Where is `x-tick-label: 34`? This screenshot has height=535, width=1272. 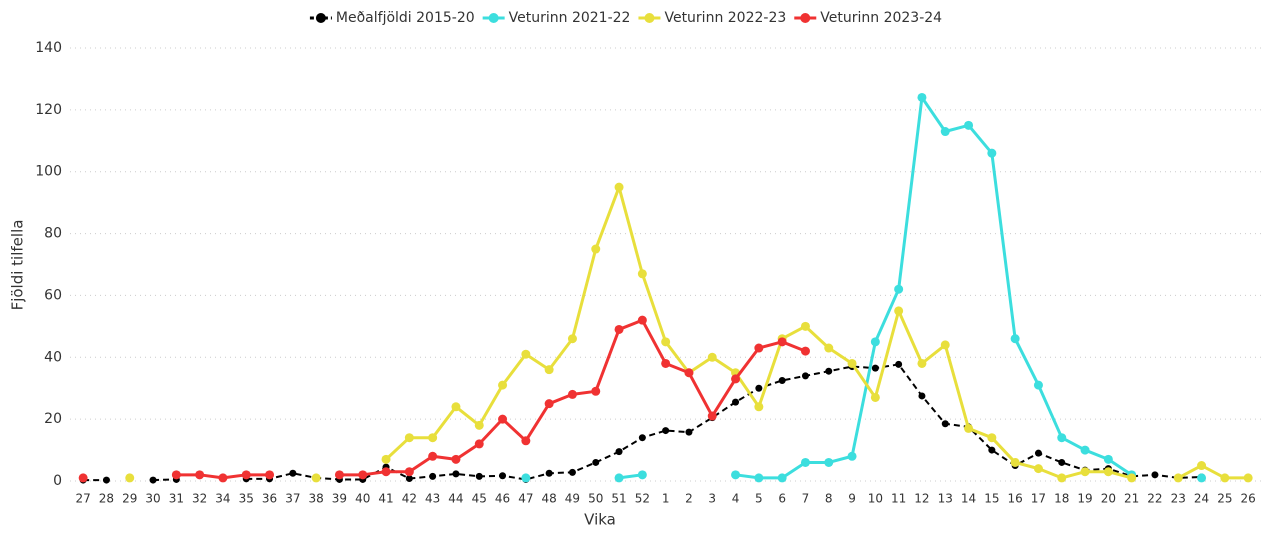 x-tick-label: 34 is located at coordinates (222, 499).